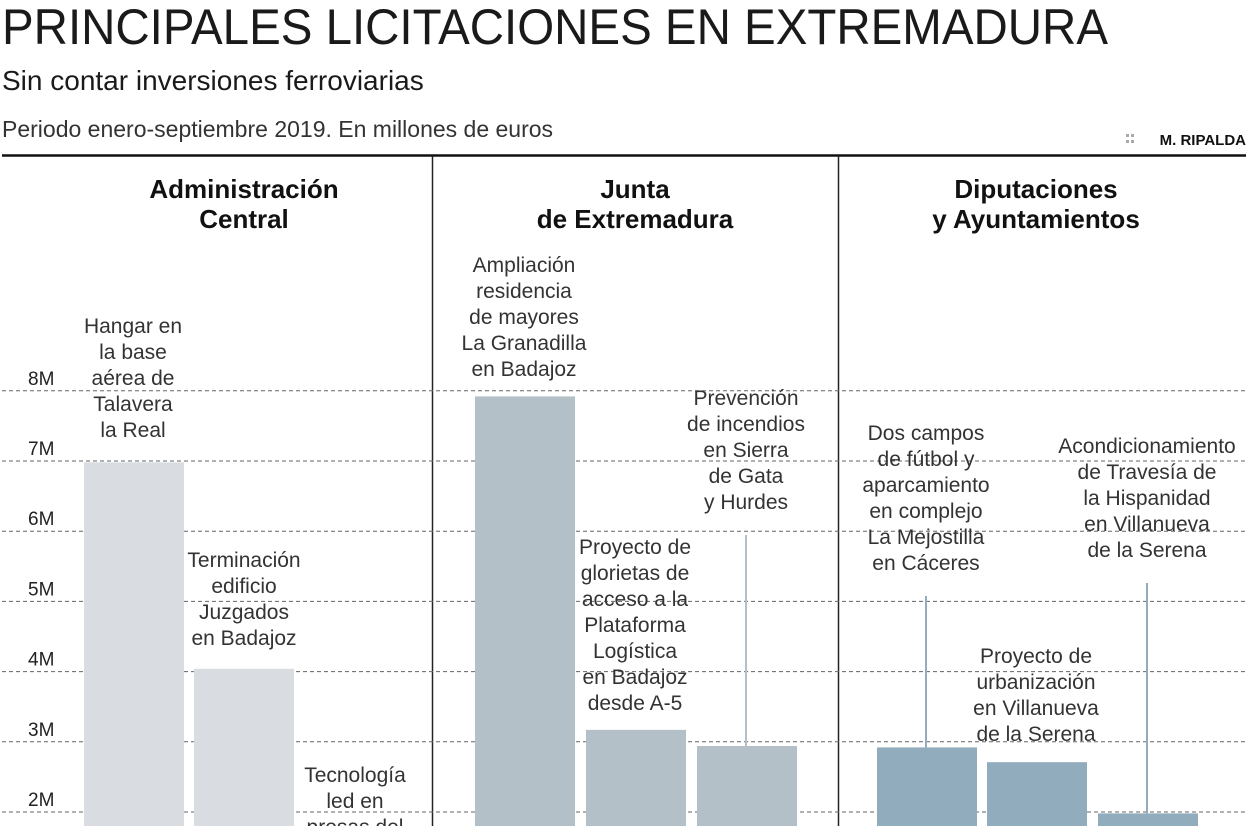  Describe the element at coordinates (925, 485) in the screenshot. I see `bar-label: aparcamiento` at that location.